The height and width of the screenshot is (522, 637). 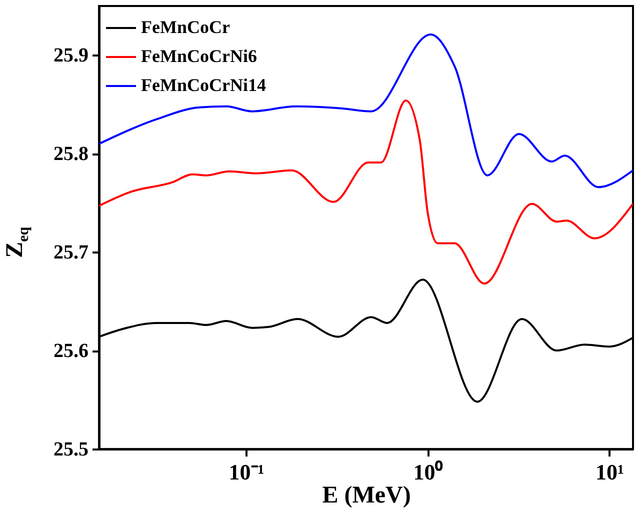 What do you see at coordinates (366, 495) in the screenshot?
I see `x-axis-title: E (MeV)` at bounding box center [366, 495].